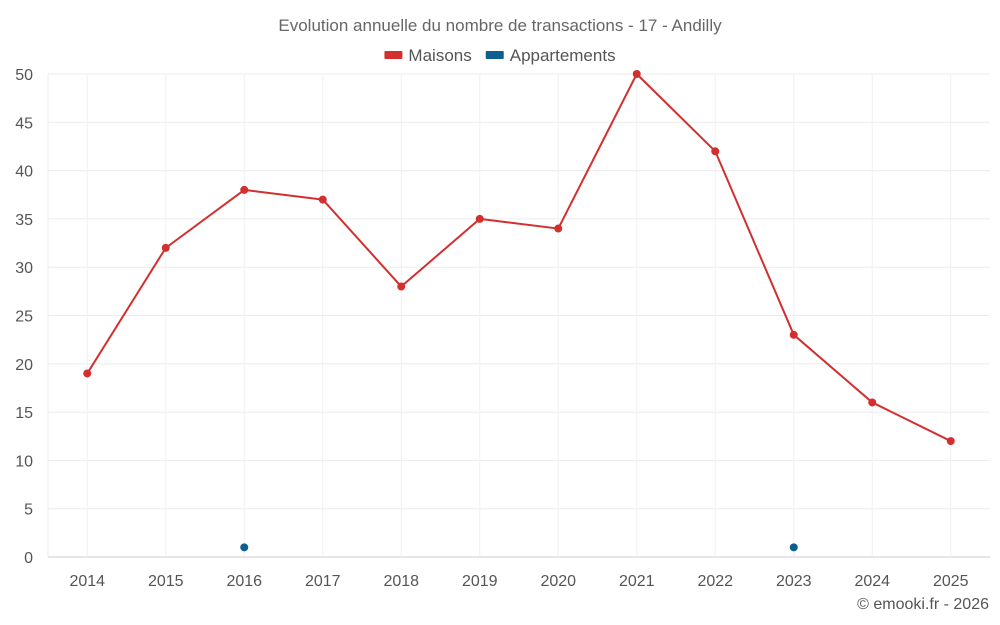  I want to click on x-tick-label-2017: 2017, so click(323, 581).